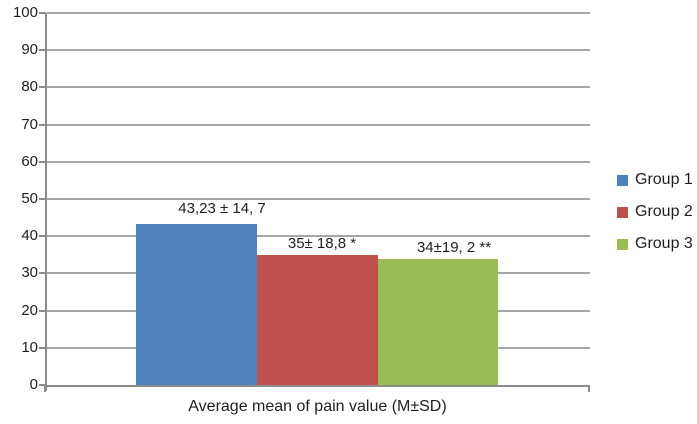 This screenshot has height=424, width=697. Describe the element at coordinates (664, 211) in the screenshot. I see `legend-label-group-2: Group 2` at that location.